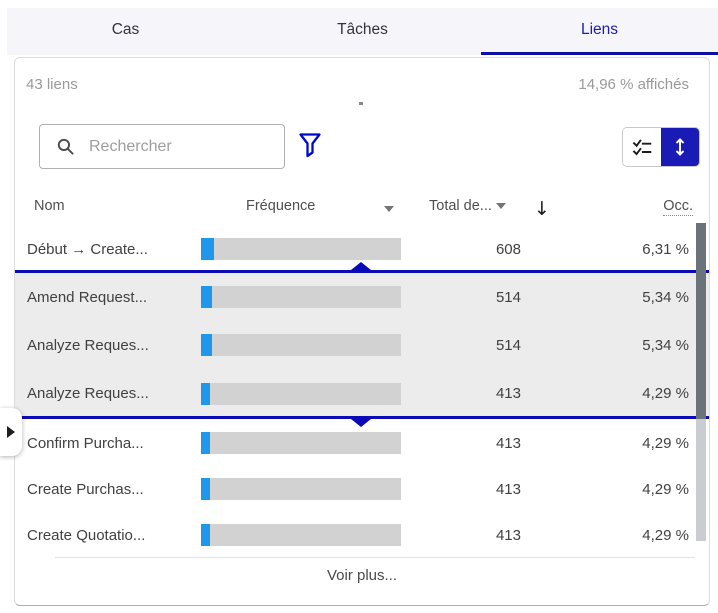 Image resolution: width=718 pixels, height=613 pixels. What do you see at coordinates (701, 321) in the screenshot?
I see `scrollbar-thumb` at bounding box center [701, 321].